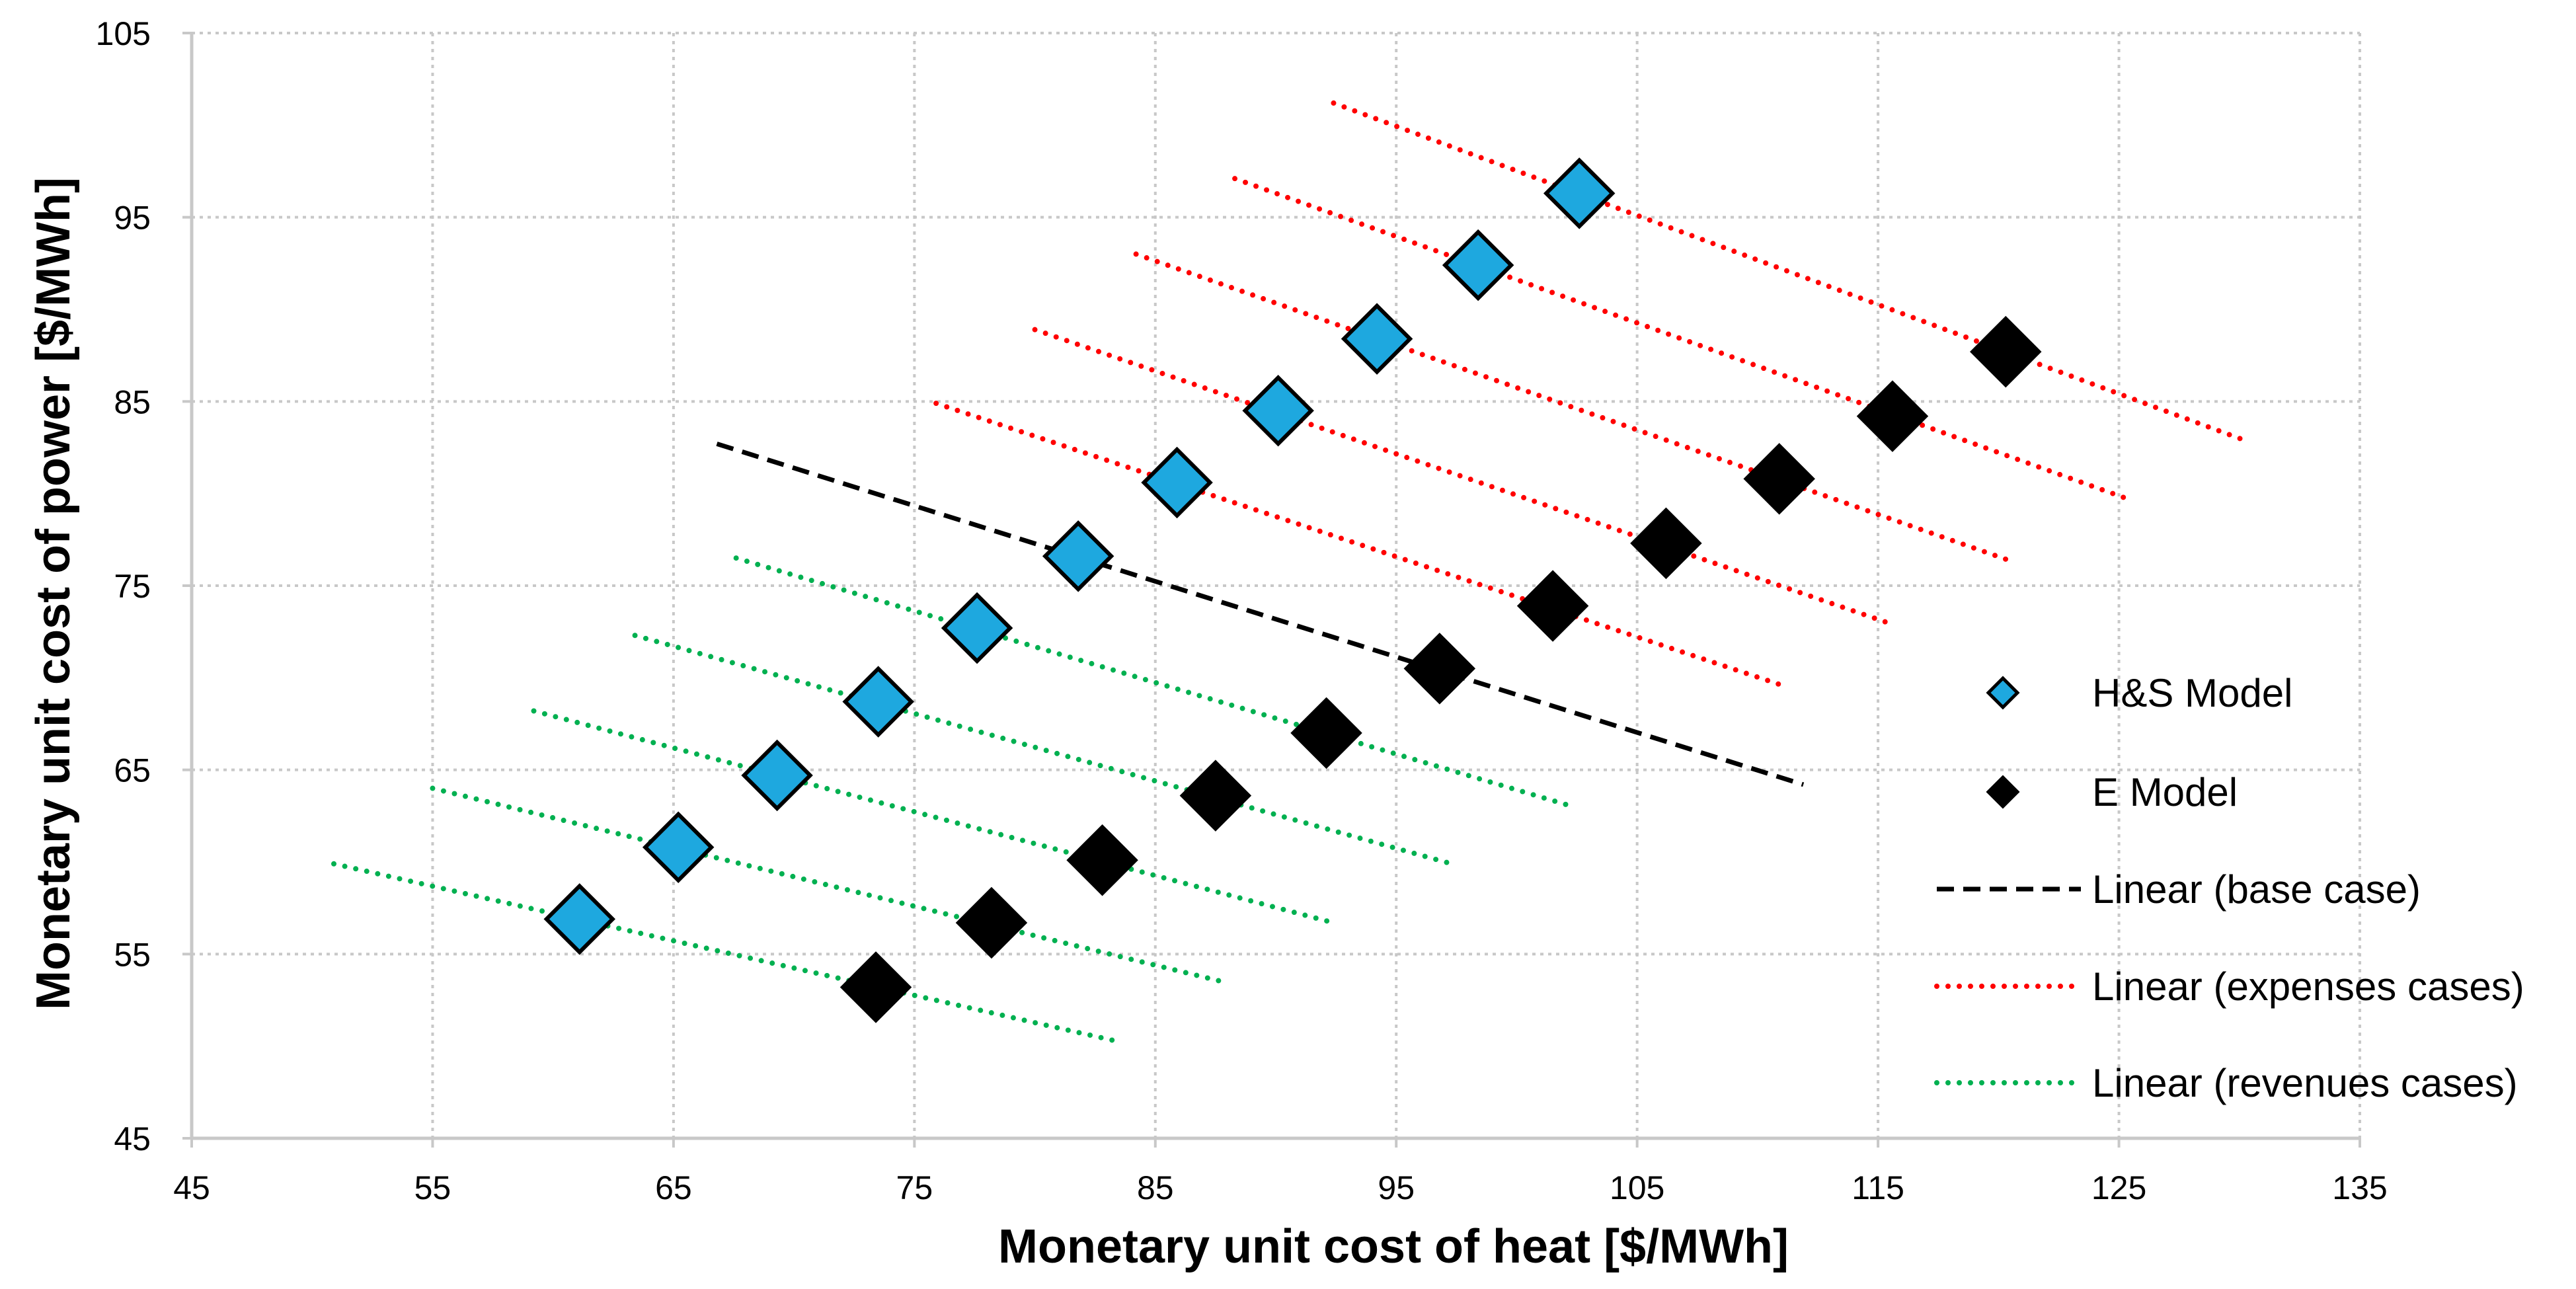 The height and width of the screenshot is (1289, 2576). What do you see at coordinates (432, 1187) in the screenshot?
I see `x-tick-label: 55` at bounding box center [432, 1187].